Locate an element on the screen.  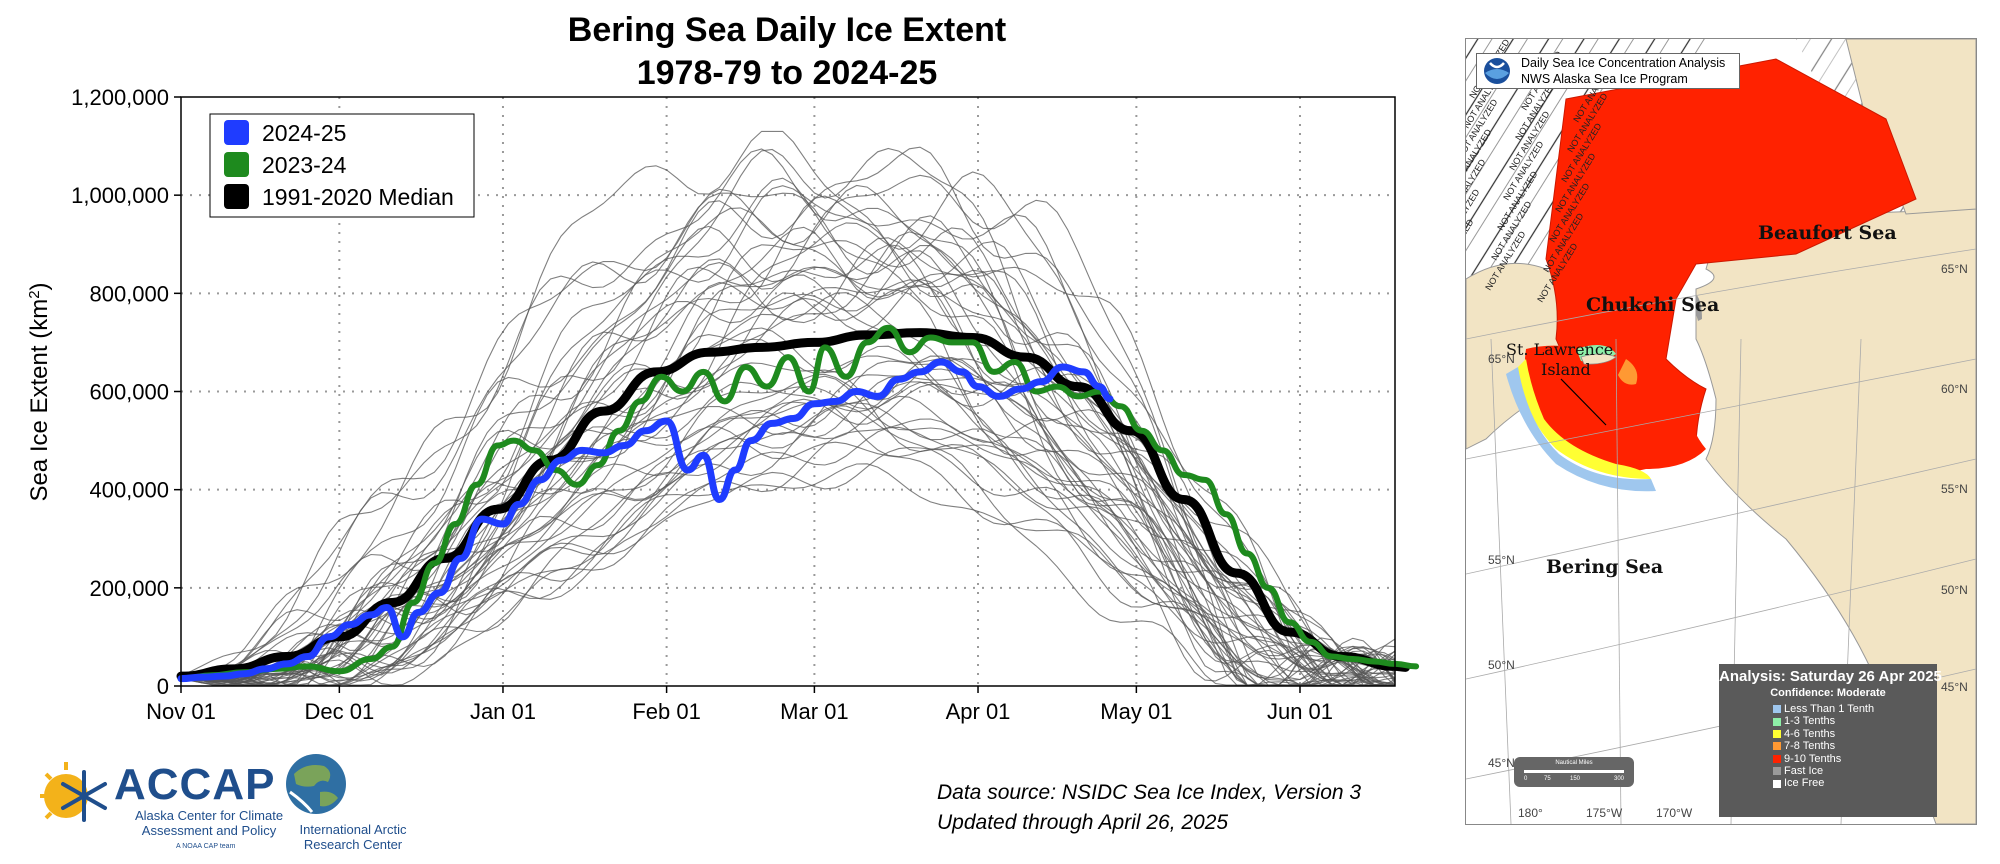
legend-item: Less Than 1 Tenth is located at coordinates (1855, 709).